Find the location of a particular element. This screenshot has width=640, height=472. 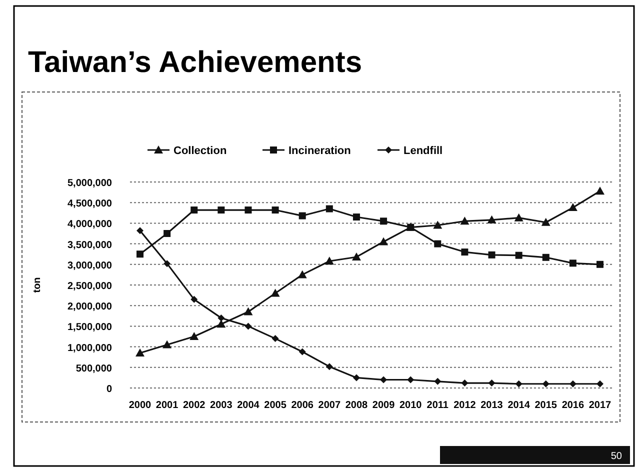

x-tick-label: 2005 is located at coordinates (275, 405).